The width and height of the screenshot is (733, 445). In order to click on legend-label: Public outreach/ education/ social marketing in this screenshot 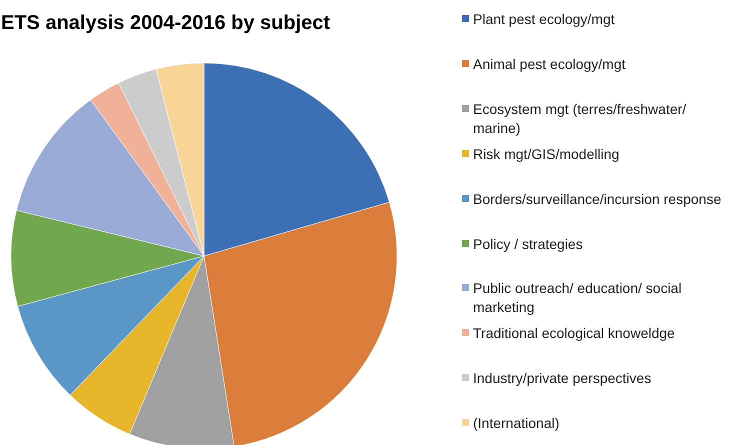, I will do `click(578, 298)`.